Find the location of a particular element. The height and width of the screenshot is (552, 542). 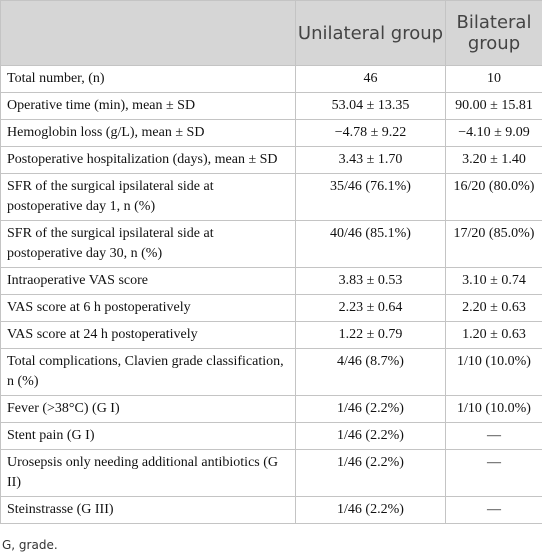

value-cell: 3.83 ± 0.53 is located at coordinates (371, 281).